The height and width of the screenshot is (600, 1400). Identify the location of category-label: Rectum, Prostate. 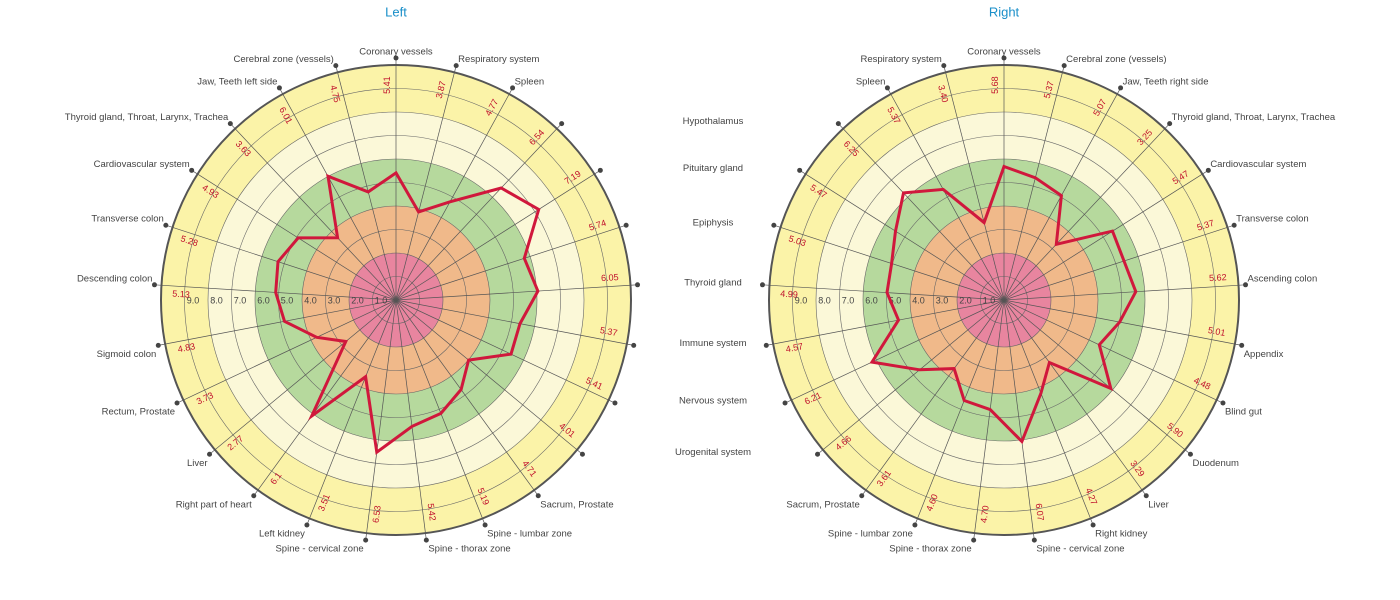
(138, 412).